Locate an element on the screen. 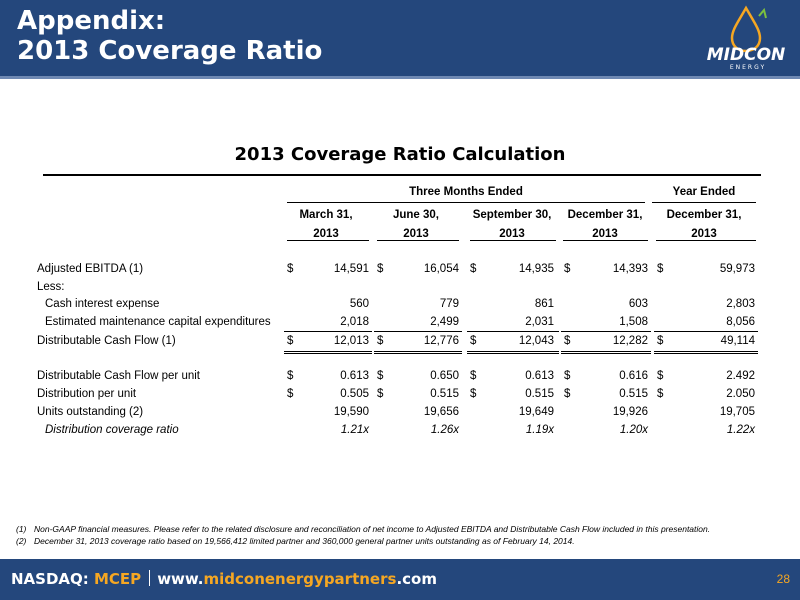 The height and width of the screenshot is (600, 800). row-label: Less: is located at coordinates (51, 287).